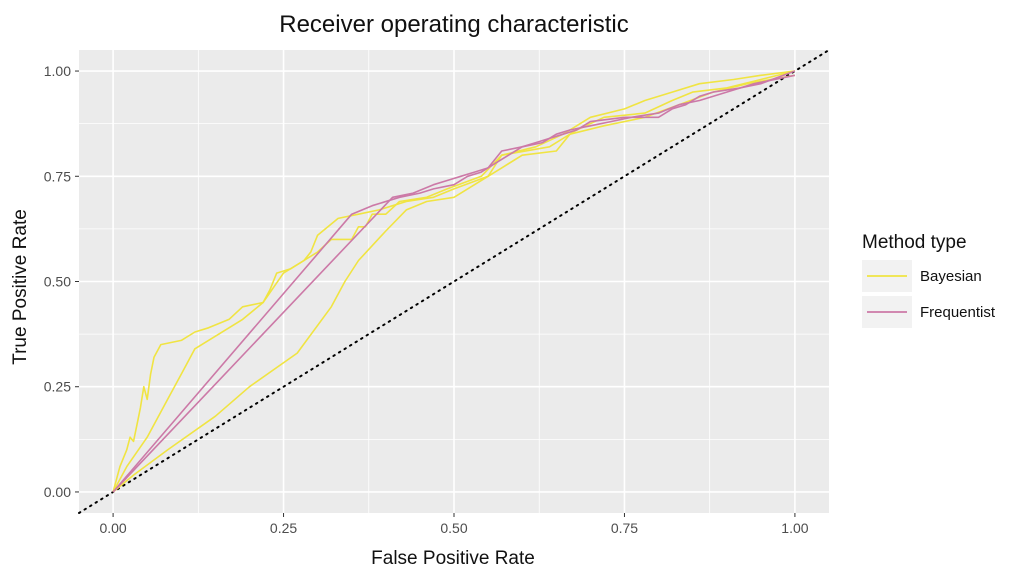 The width and height of the screenshot is (1024, 576). Describe the element at coordinates (112, 528) in the screenshot. I see `x-tick-label: 0.00` at that location.